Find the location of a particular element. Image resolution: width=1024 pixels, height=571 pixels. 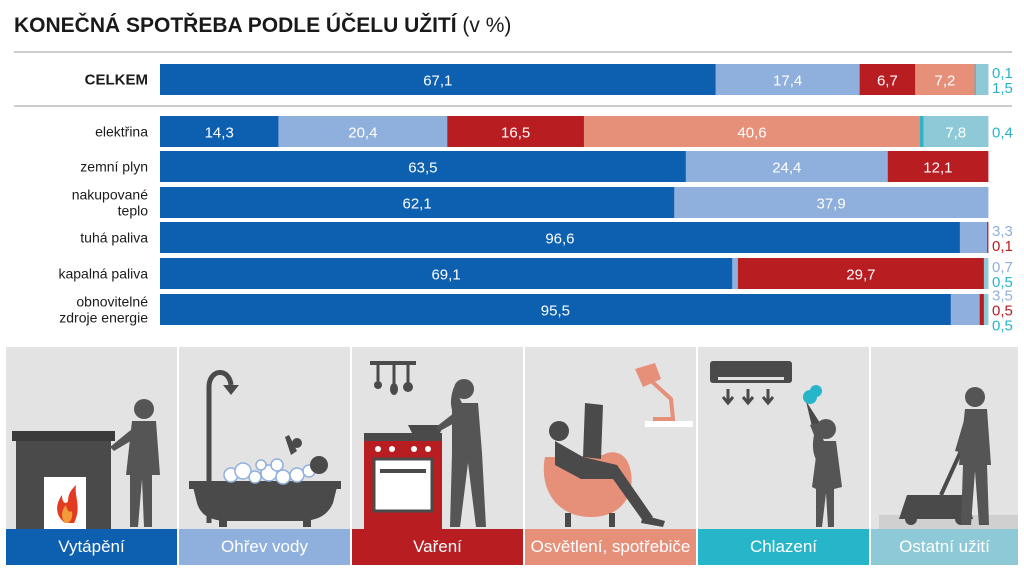

category-label-3: teplo is located at coordinates (133, 211).